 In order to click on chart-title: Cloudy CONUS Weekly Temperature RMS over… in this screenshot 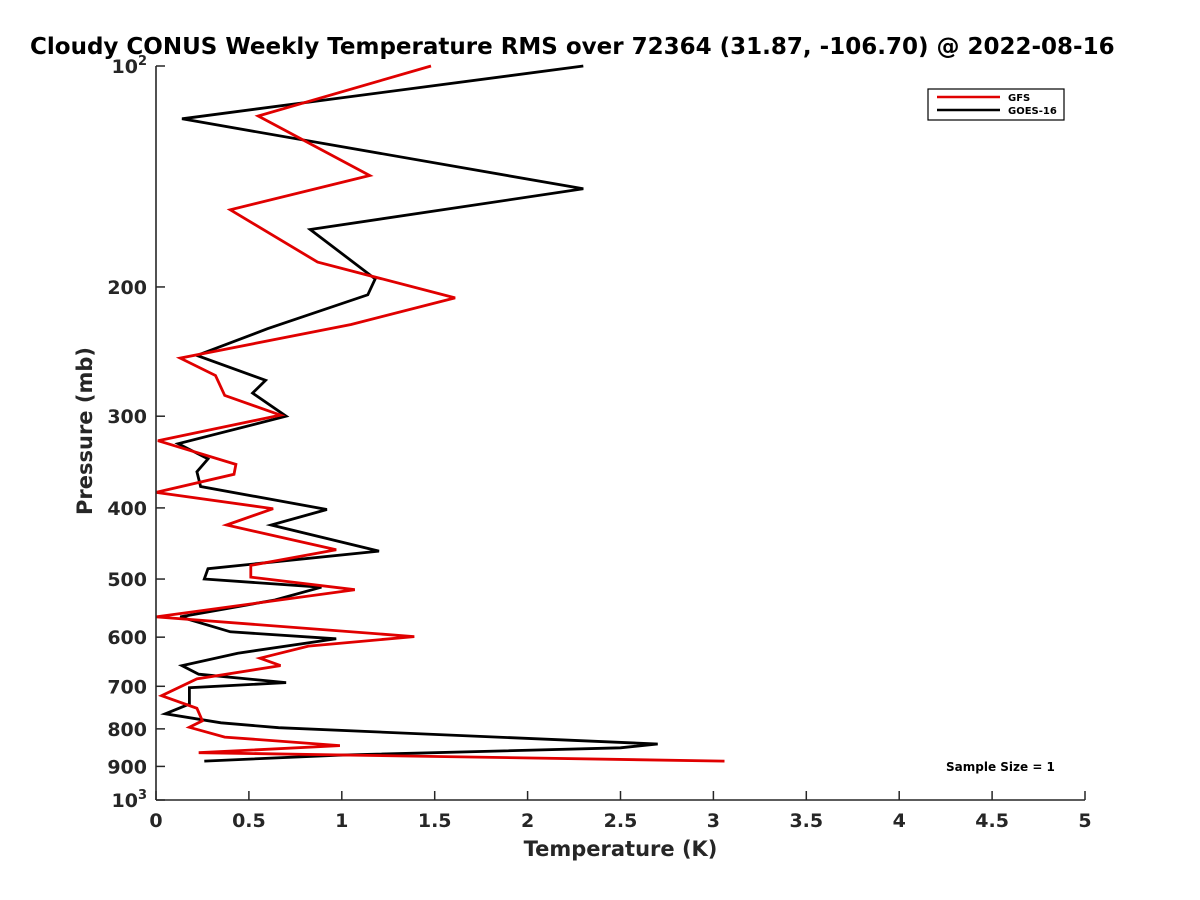, I will do `click(572, 47)`.